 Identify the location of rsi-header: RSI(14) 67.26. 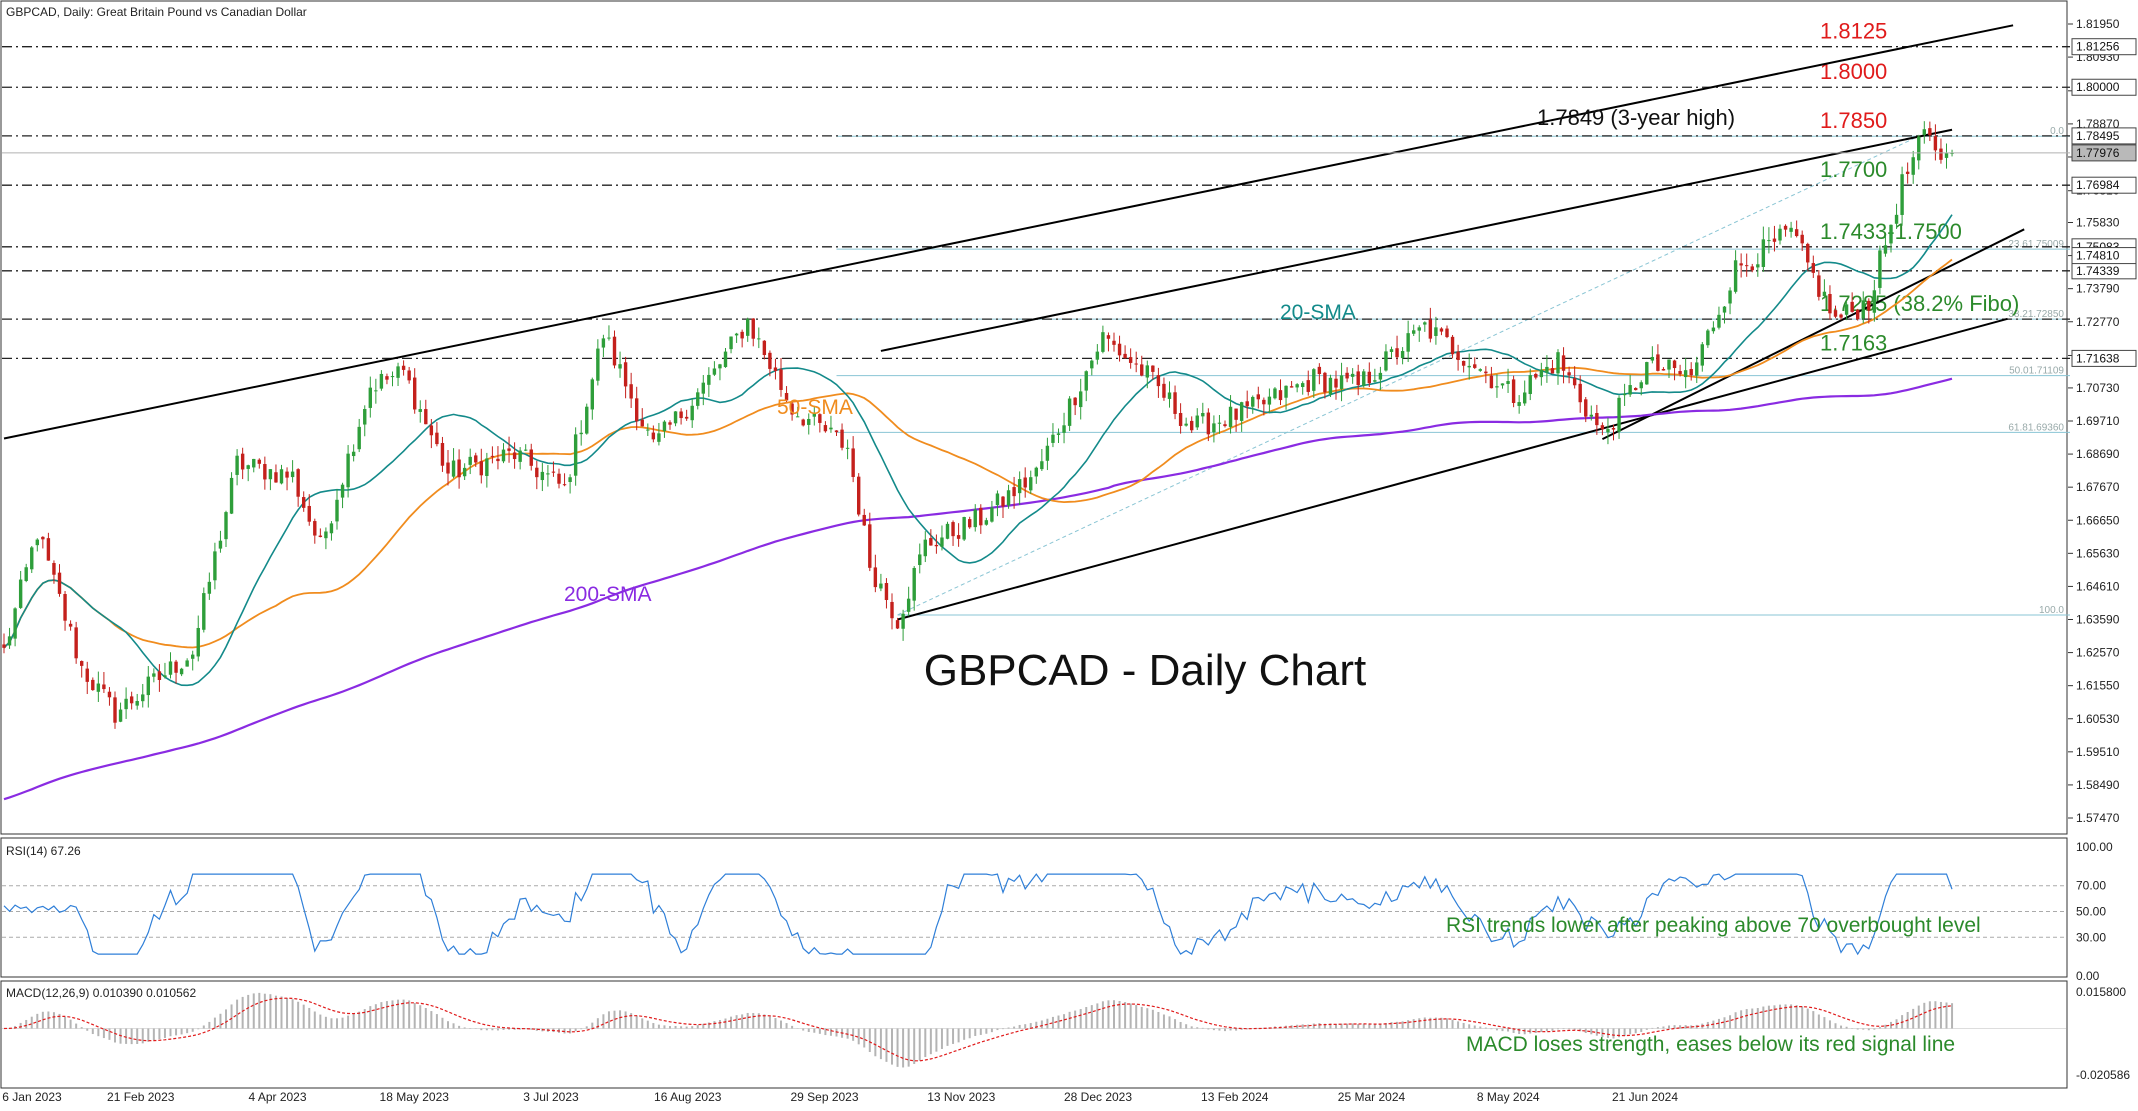
(43, 851).